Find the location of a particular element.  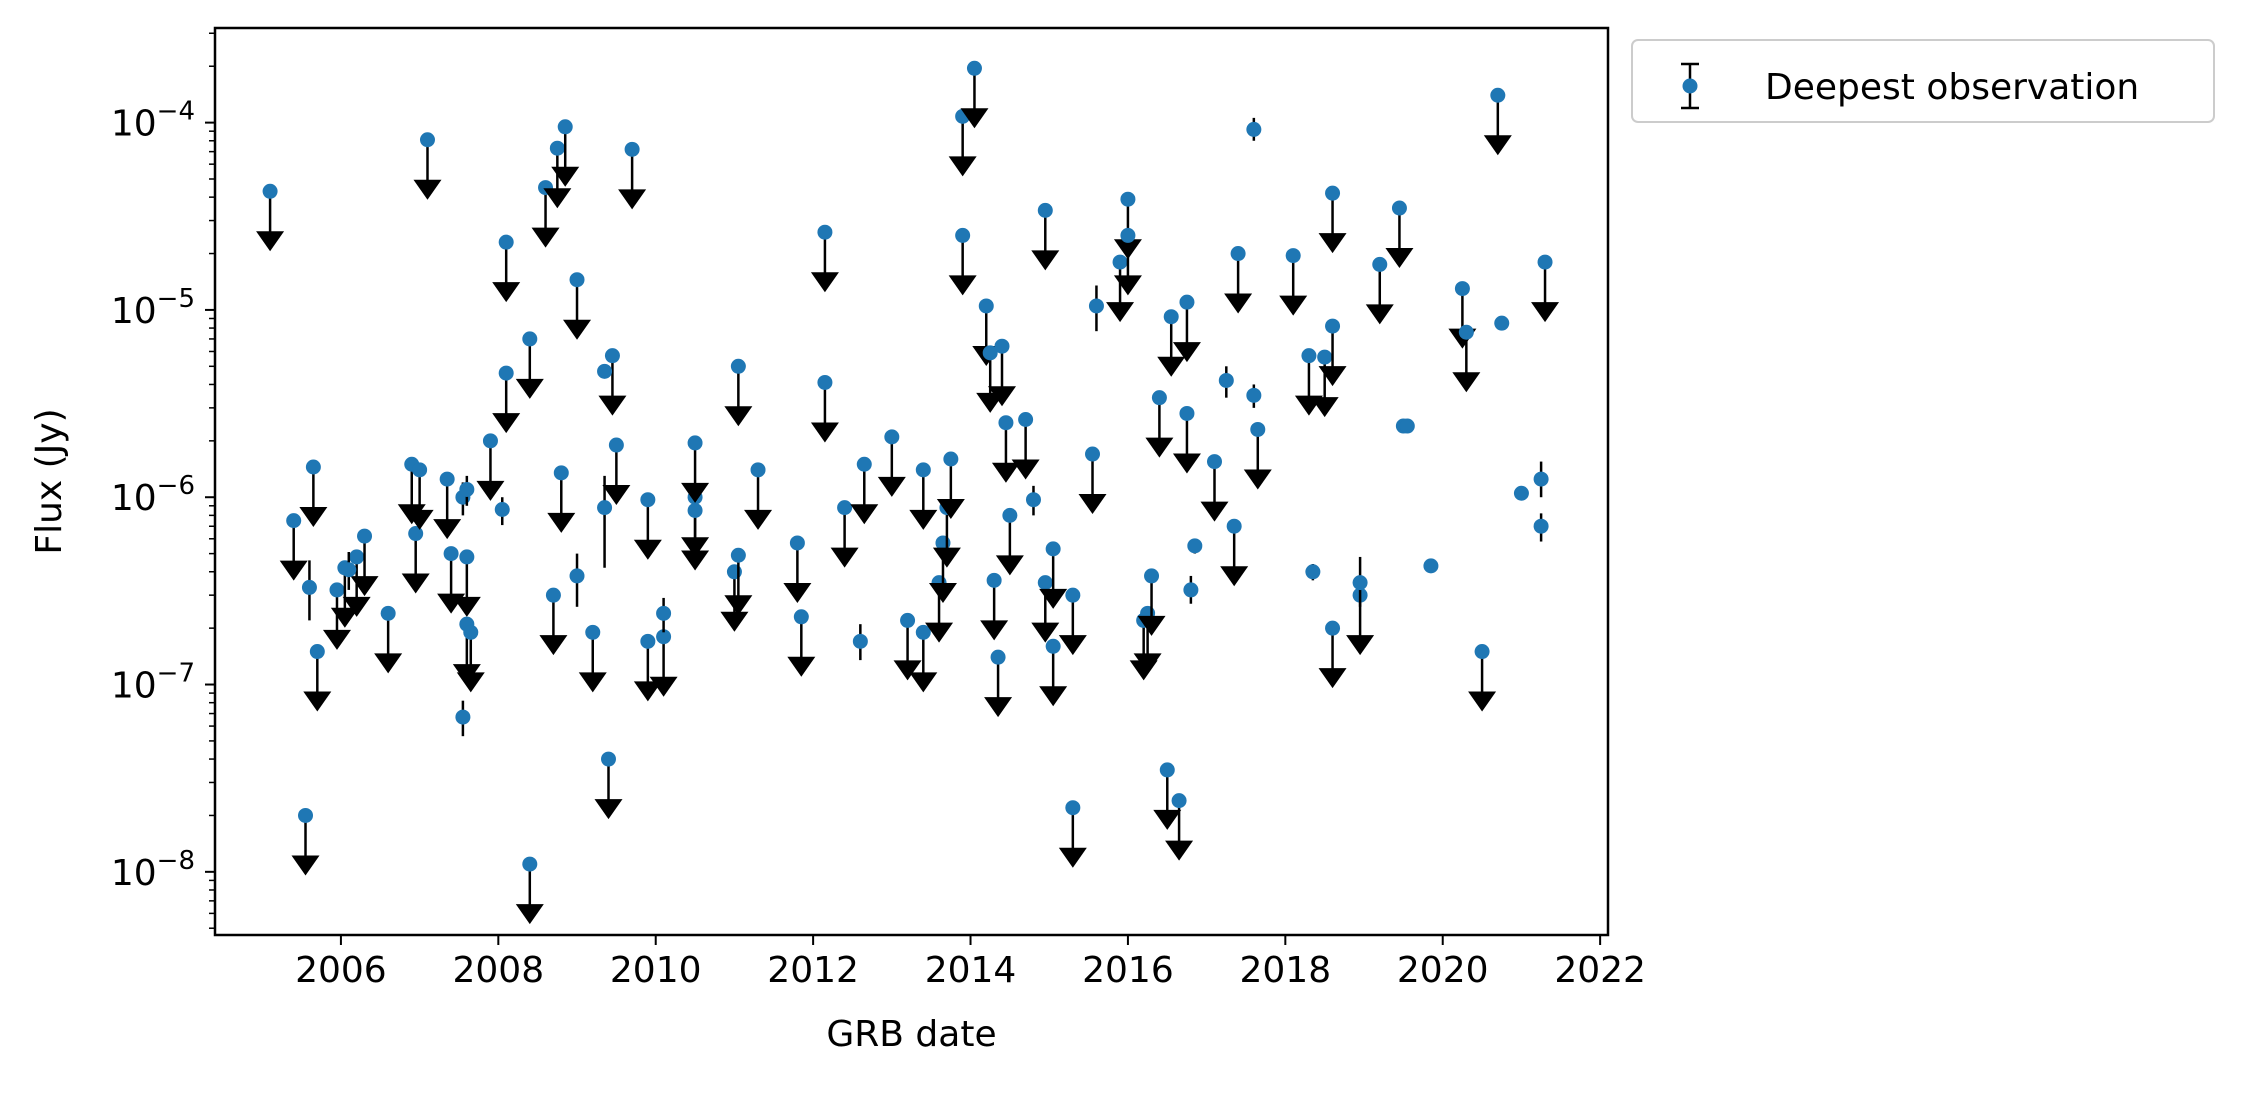

y-axis-label: Flux (Jy) is located at coordinates (49, 481).